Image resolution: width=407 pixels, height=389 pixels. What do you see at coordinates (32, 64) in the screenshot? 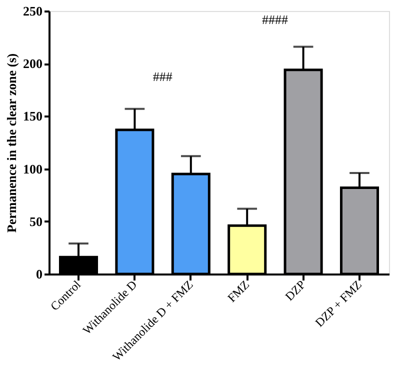
I see `y-tick-label: 200` at bounding box center [32, 64].